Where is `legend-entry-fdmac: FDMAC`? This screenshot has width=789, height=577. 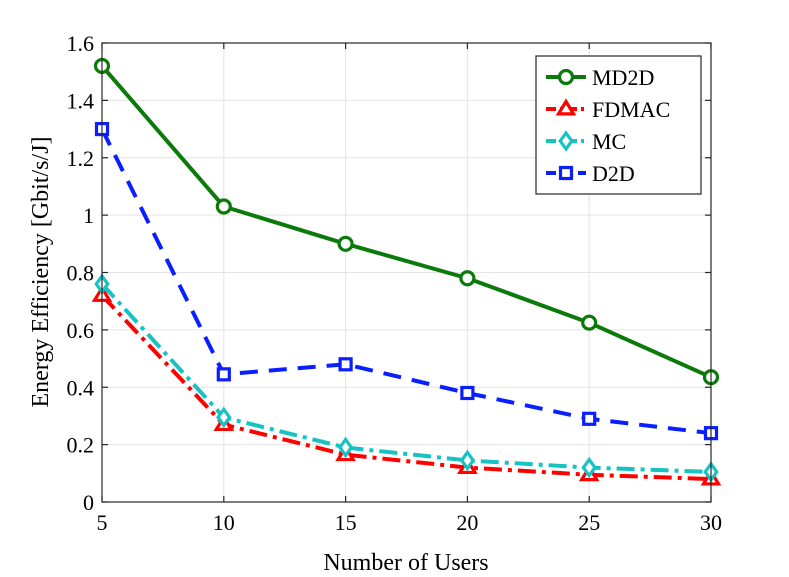 legend-entry-fdmac: FDMAC is located at coordinates (608, 109).